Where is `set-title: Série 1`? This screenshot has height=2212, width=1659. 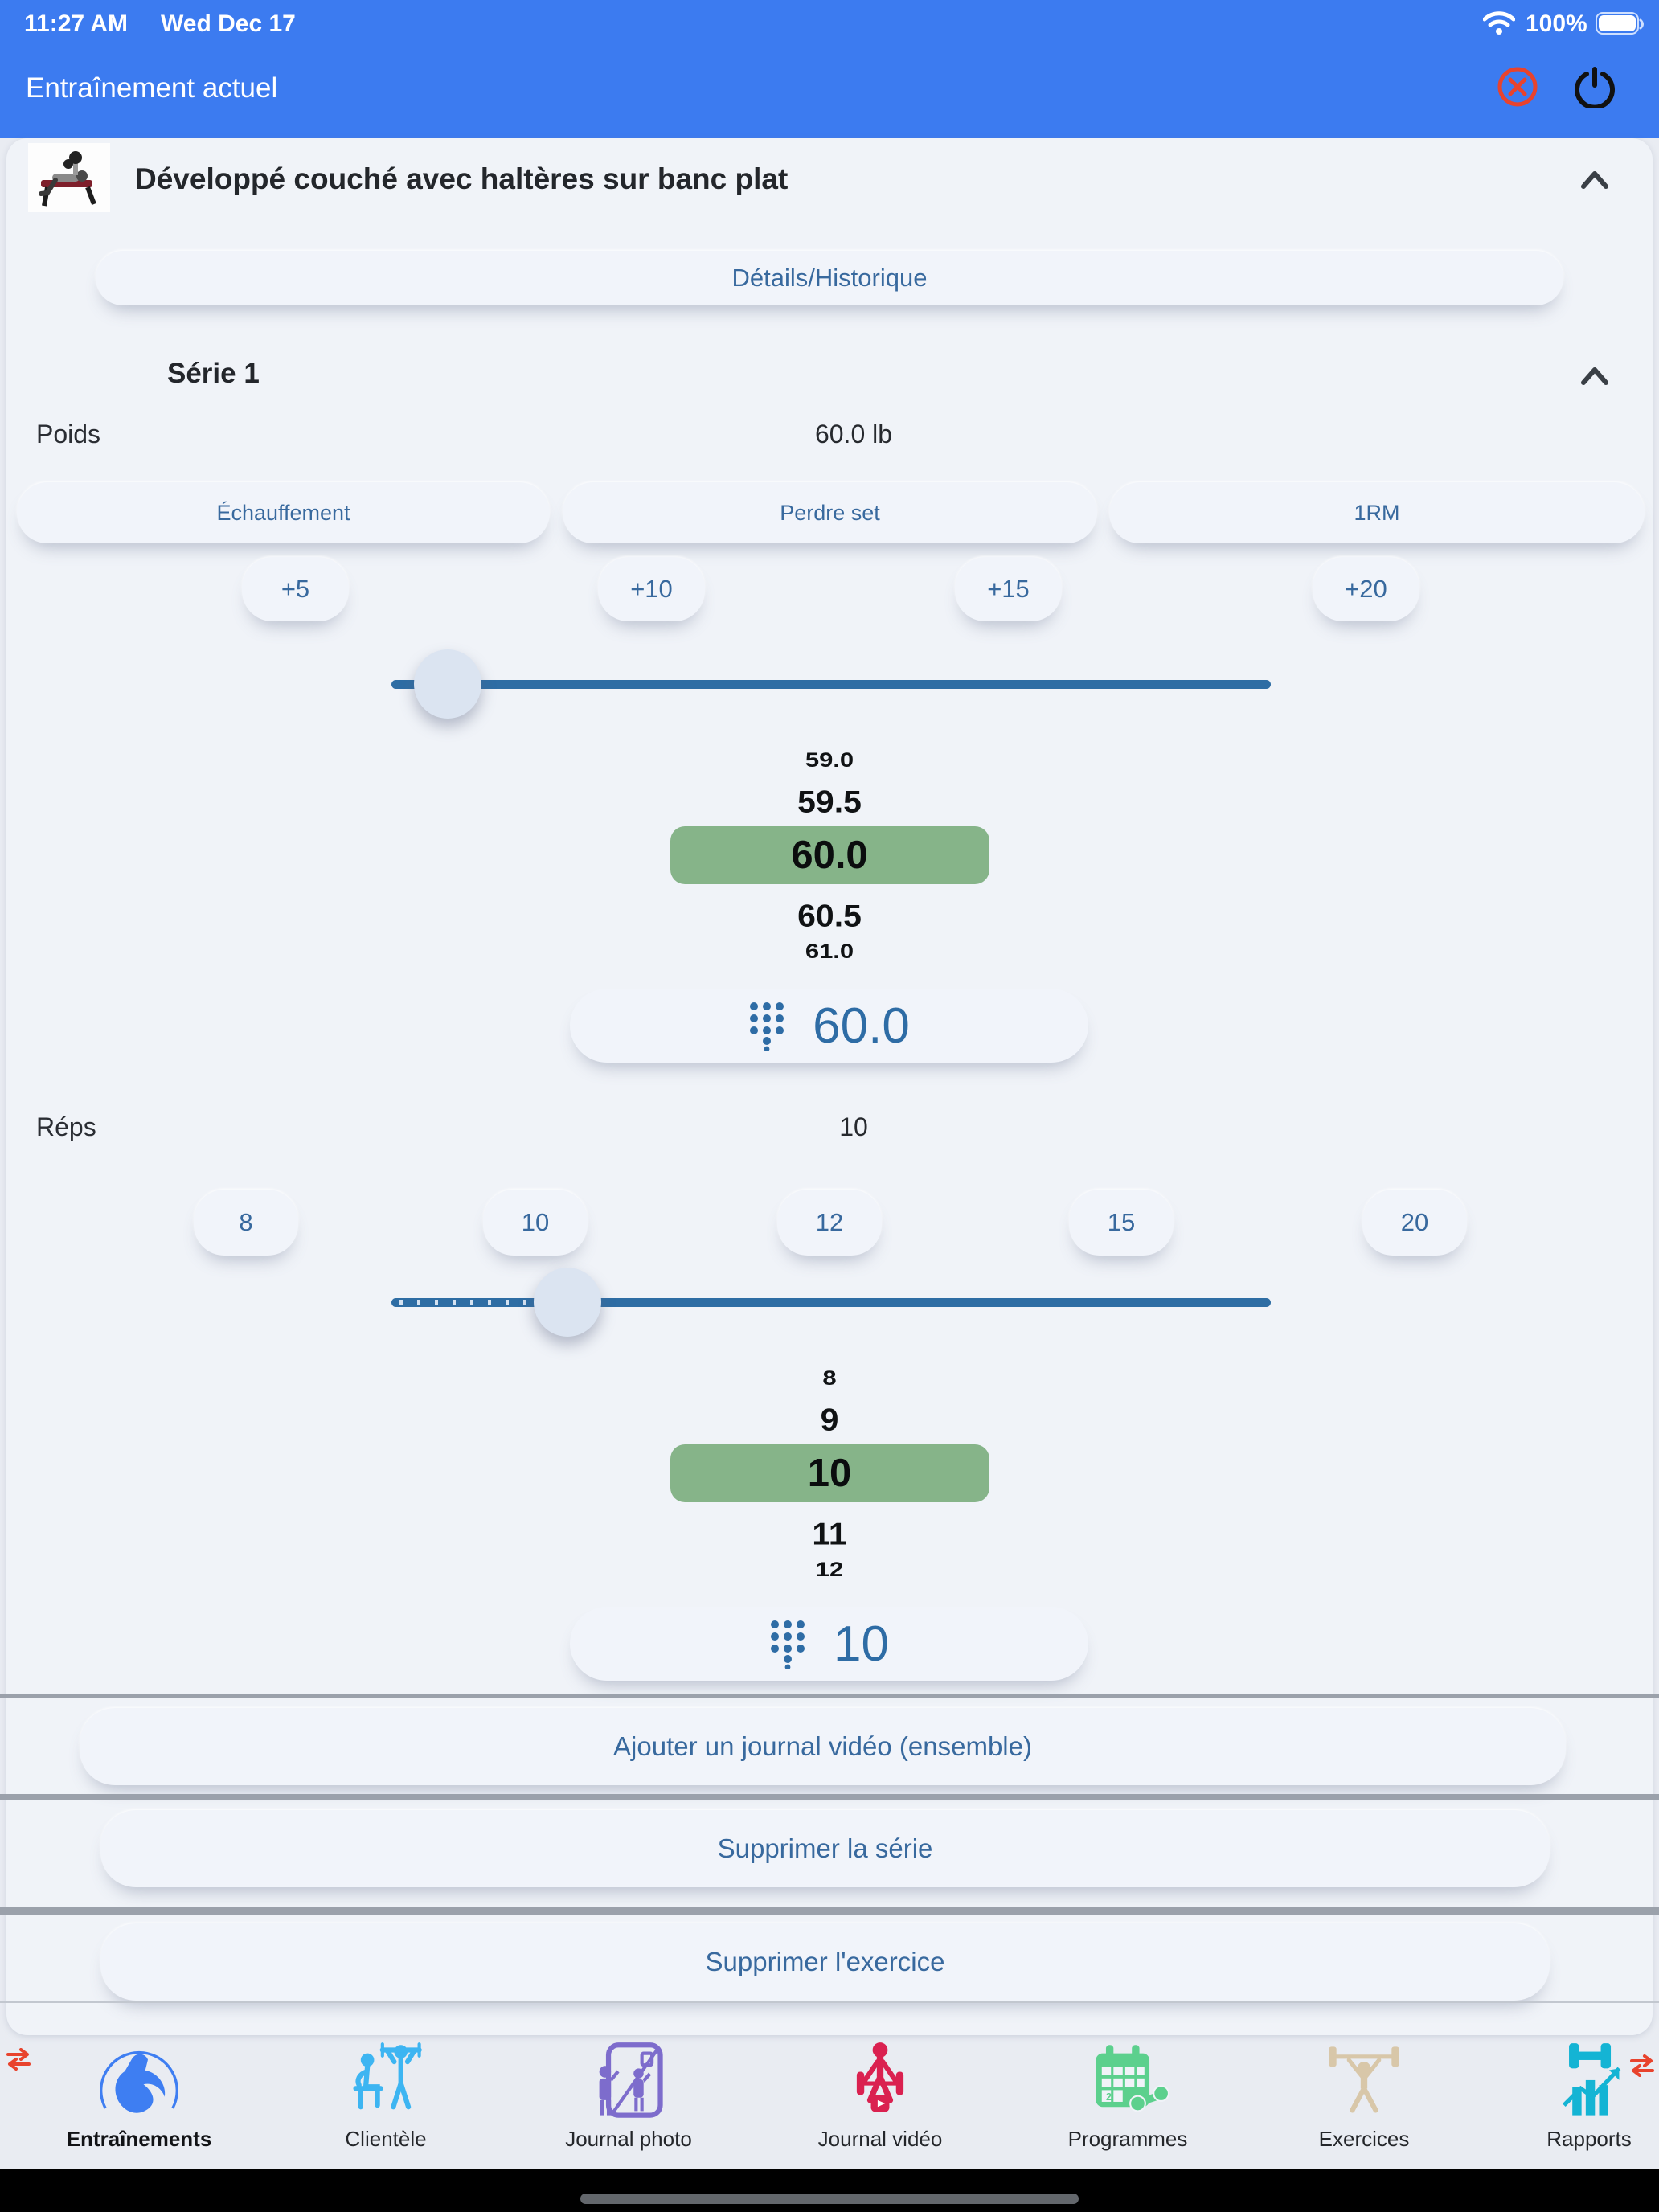
set-title: Série 1 is located at coordinates (213, 373).